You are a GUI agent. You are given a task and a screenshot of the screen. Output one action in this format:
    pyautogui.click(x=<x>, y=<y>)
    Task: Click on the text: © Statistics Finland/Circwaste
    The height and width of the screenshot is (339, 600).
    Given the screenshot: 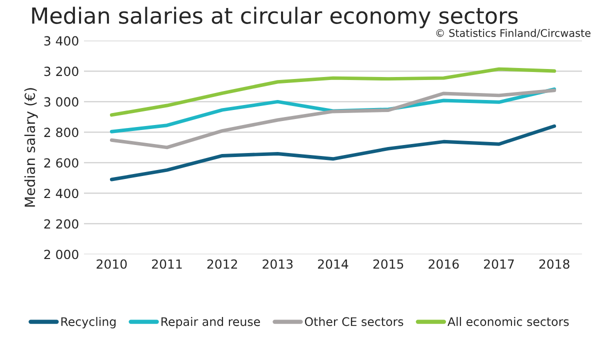 What is the action you would take?
    pyautogui.click(x=513, y=33)
    